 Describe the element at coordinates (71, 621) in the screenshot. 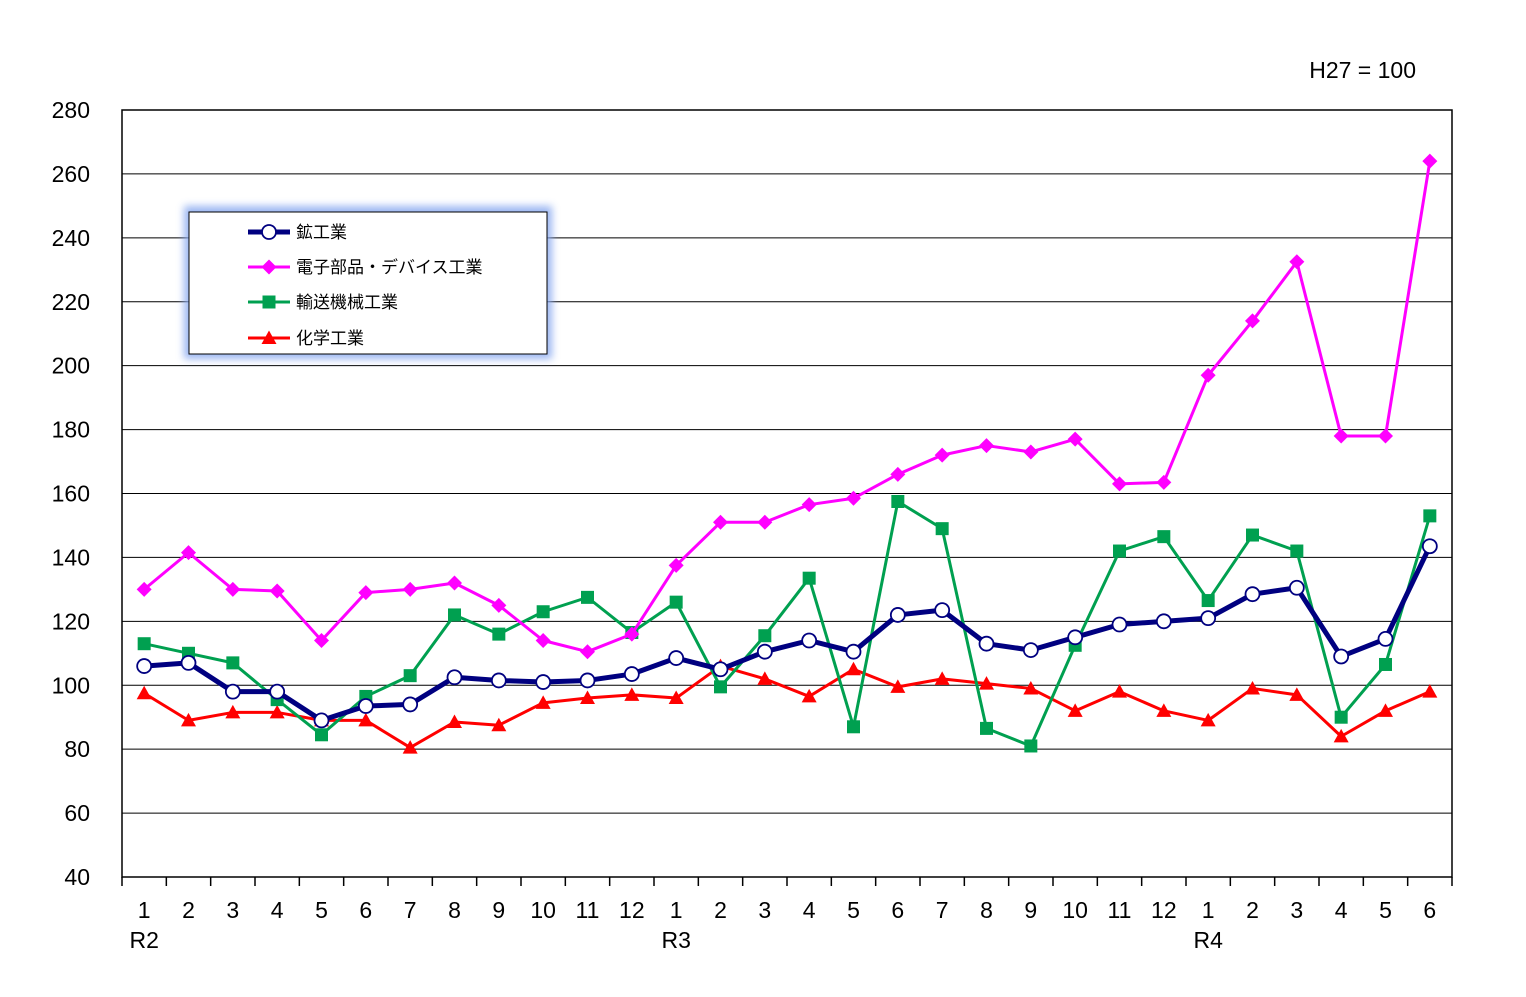

I see `y-tick-label: 120` at that location.